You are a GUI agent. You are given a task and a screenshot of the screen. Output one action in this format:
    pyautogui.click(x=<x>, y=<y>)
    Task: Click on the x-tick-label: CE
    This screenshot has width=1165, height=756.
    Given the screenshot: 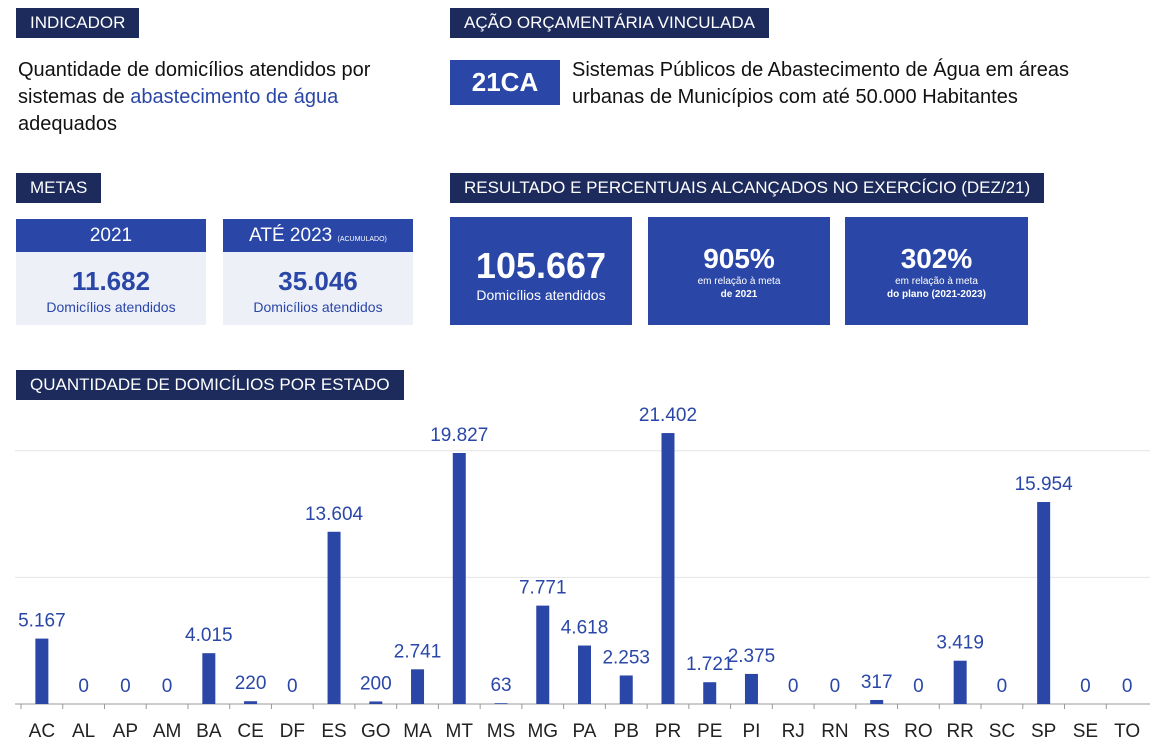 What is the action you would take?
    pyautogui.click(x=250, y=731)
    